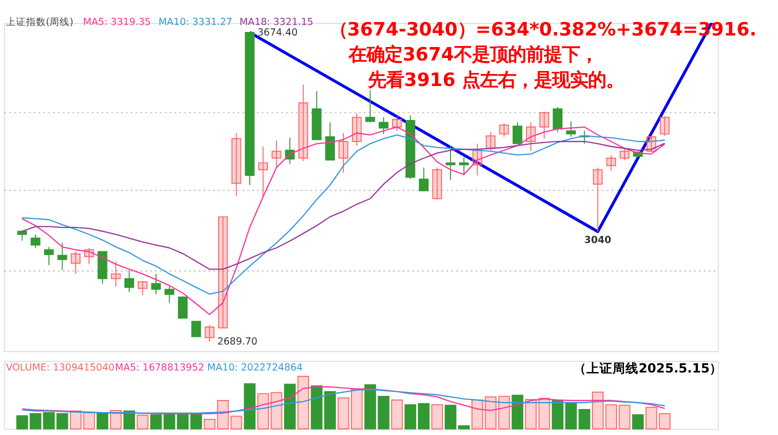 This screenshot has width=778, height=435. I want to click on annotation: 3040, so click(598, 240).